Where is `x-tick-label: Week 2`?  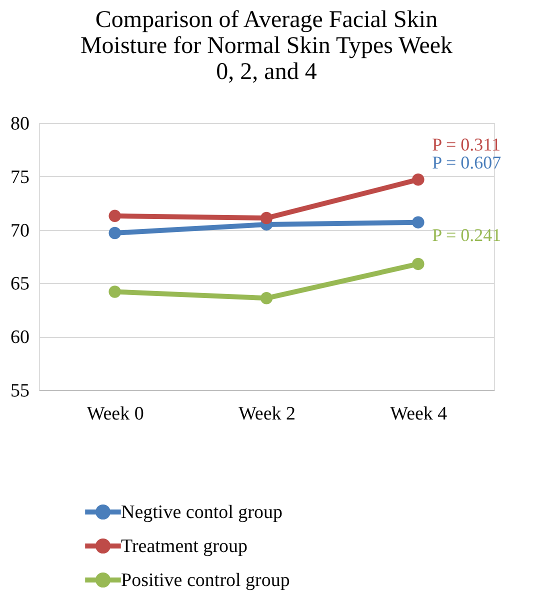 x-tick-label: Week 2 is located at coordinates (267, 414).